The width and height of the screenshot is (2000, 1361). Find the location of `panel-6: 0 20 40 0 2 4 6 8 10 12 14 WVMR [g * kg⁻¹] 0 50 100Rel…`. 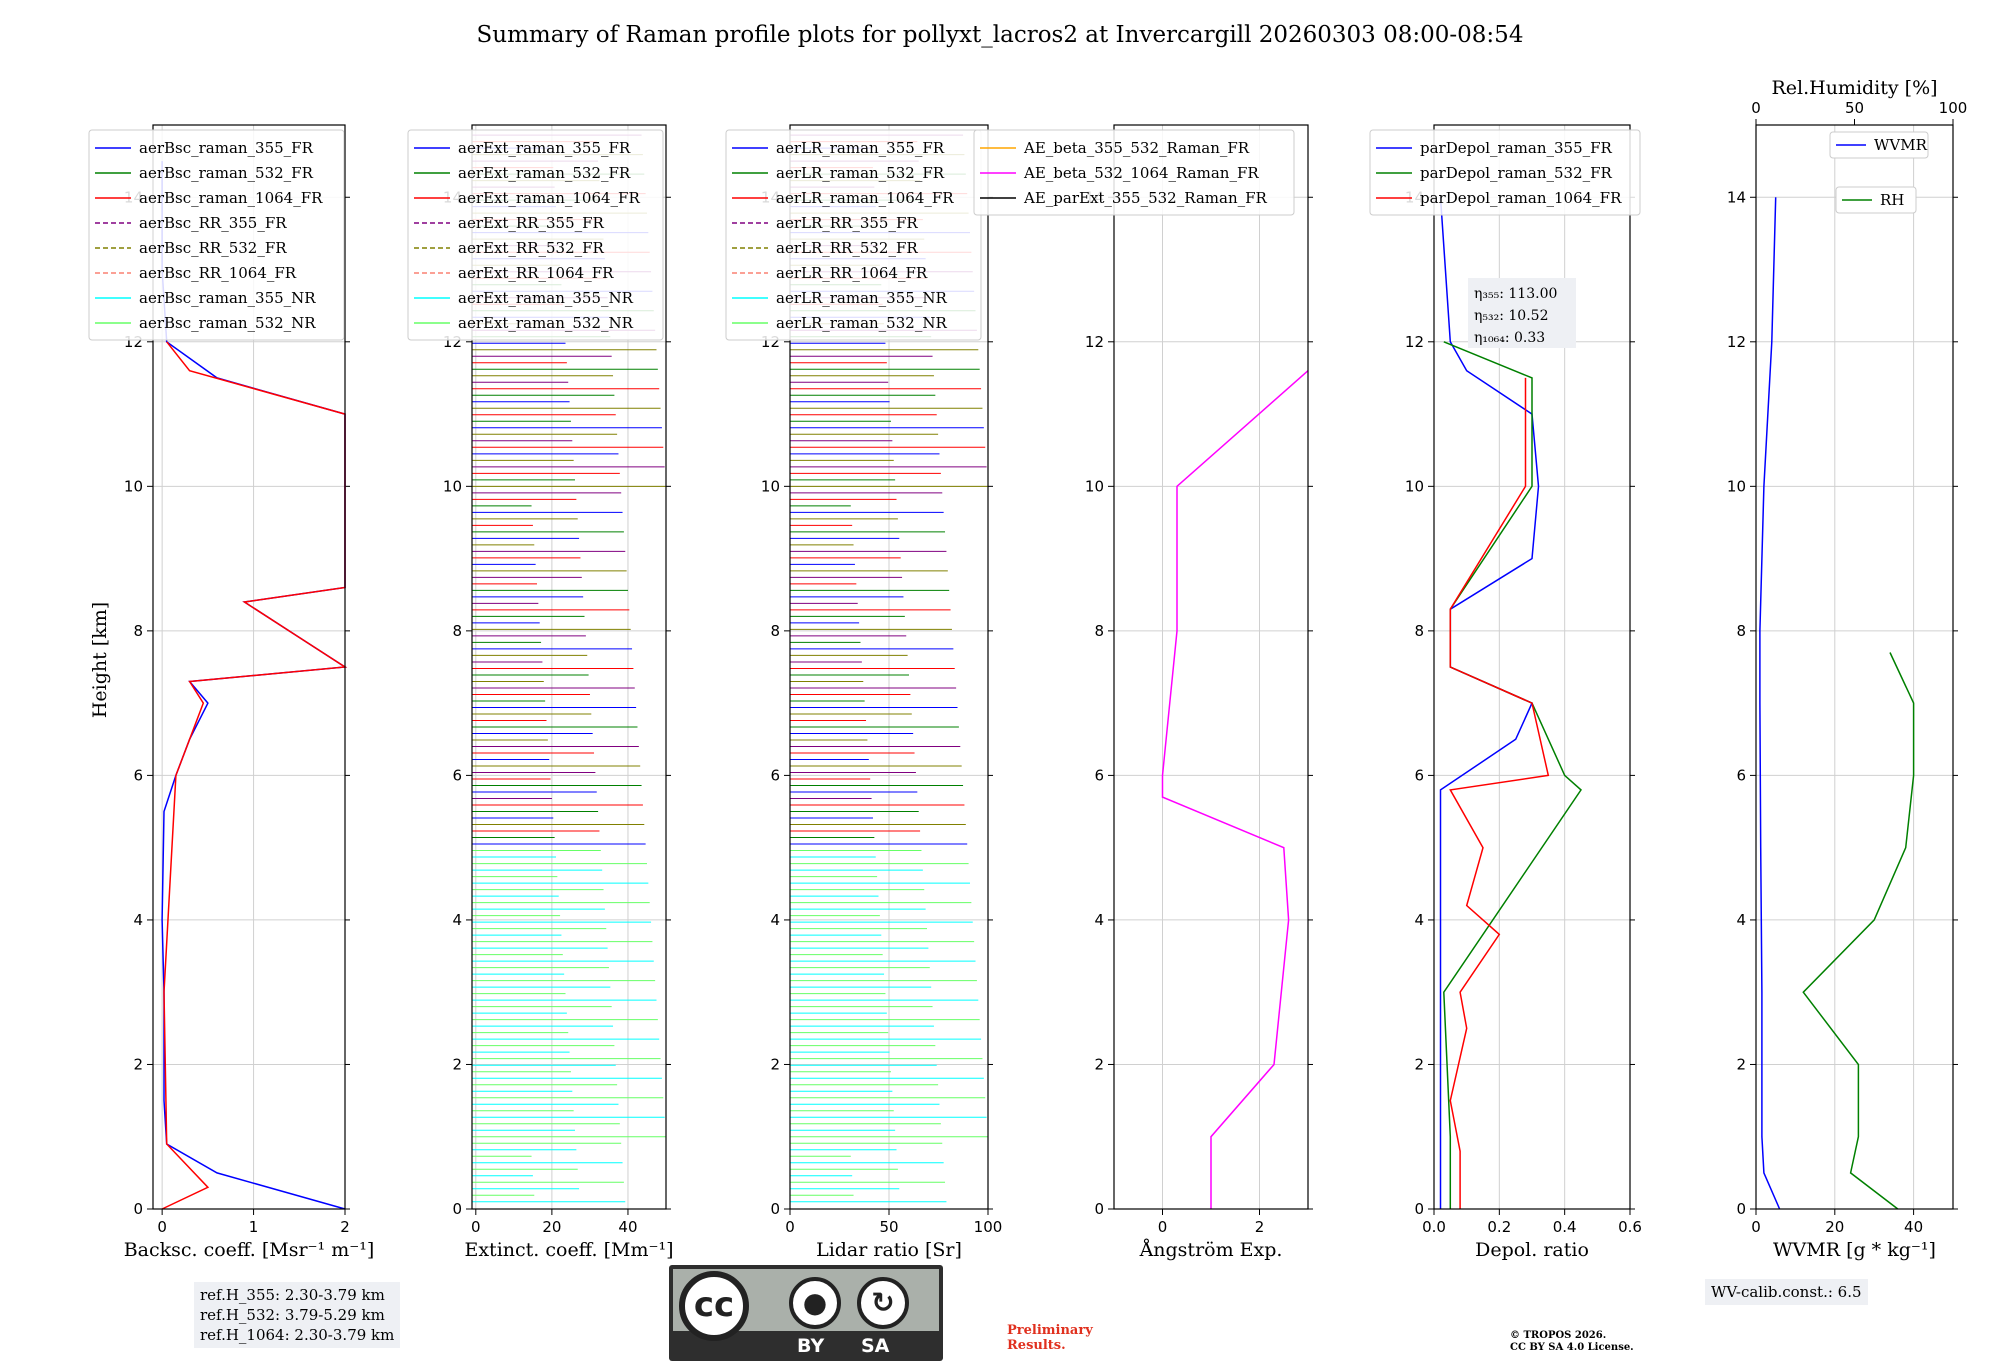

panel-6: 0 20 40 0 2 4 6 8 10 12 14 WVMR [g * kg⁻¹] 0 50 100Rel… is located at coordinates (1847, 669).